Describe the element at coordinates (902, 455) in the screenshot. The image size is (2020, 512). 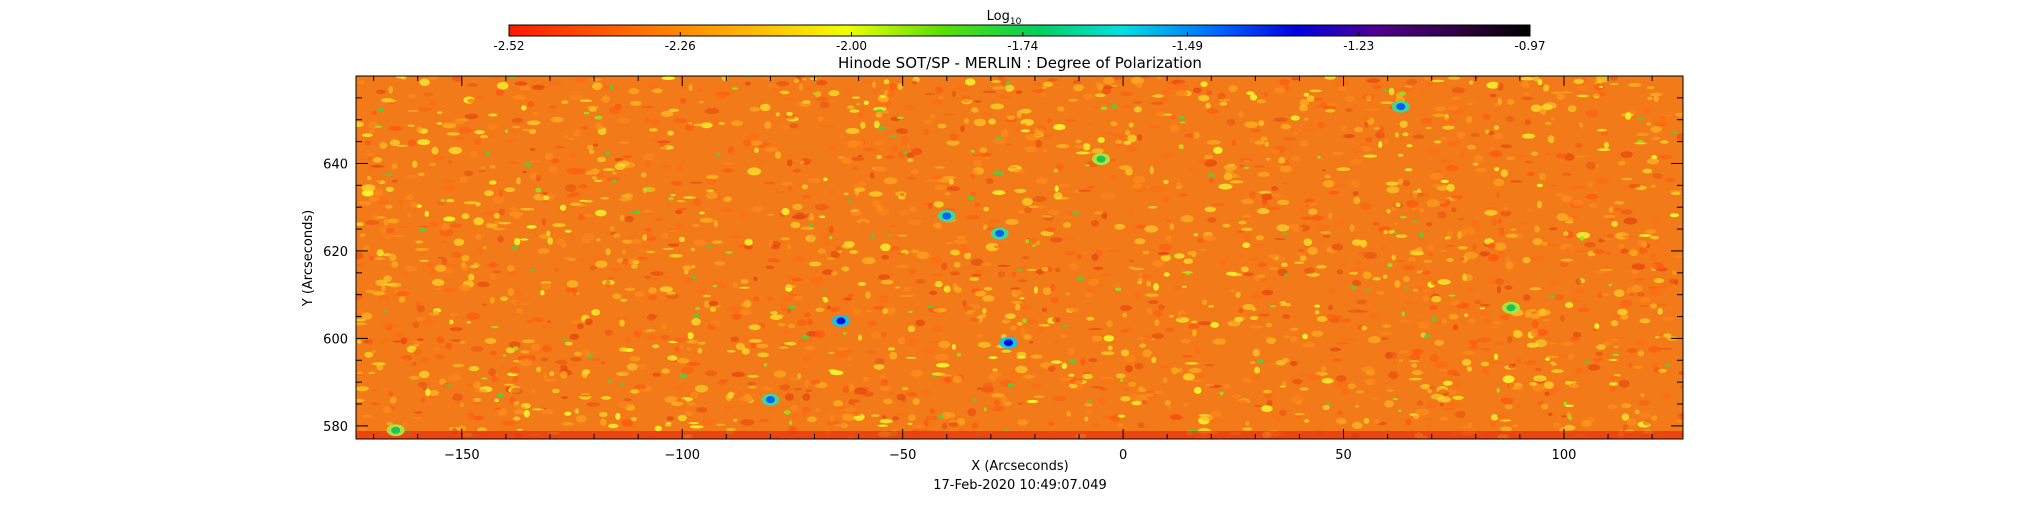
I see `x-tick-label: −50` at that location.